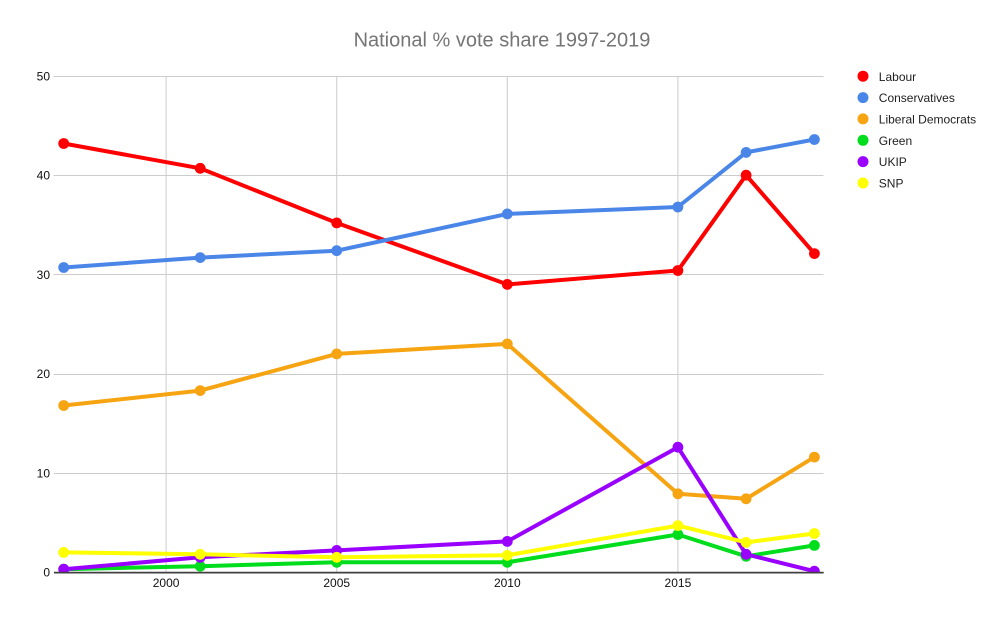 This screenshot has height=621, width=1000. What do you see at coordinates (46, 573) in the screenshot?
I see `svg-text: 0` at bounding box center [46, 573].